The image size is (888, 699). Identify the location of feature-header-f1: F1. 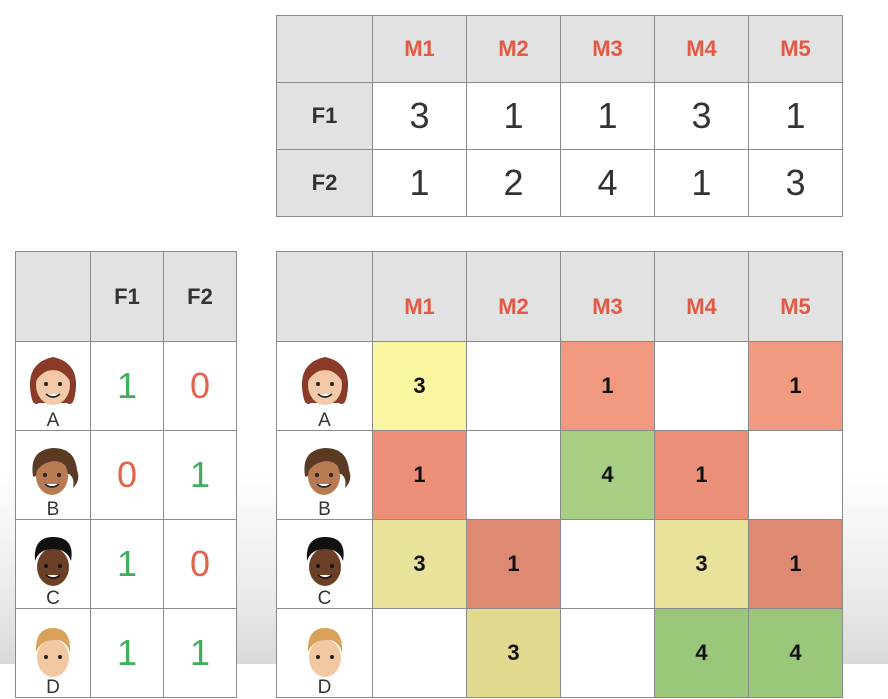
(127, 296).